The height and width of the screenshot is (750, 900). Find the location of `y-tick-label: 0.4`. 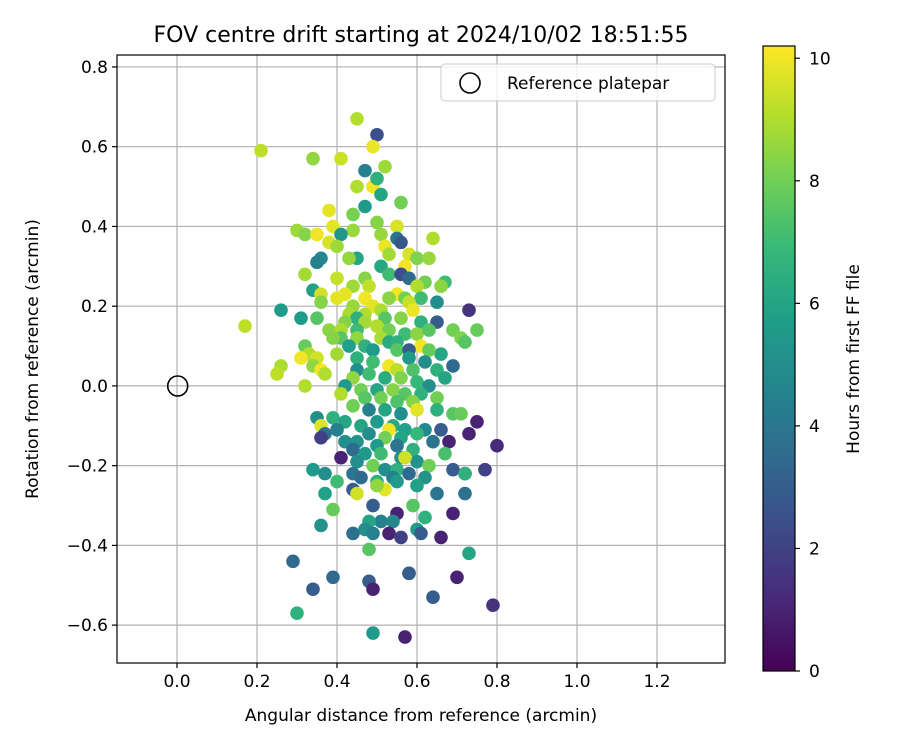

y-tick-label: 0.4 is located at coordinates (94, 227).